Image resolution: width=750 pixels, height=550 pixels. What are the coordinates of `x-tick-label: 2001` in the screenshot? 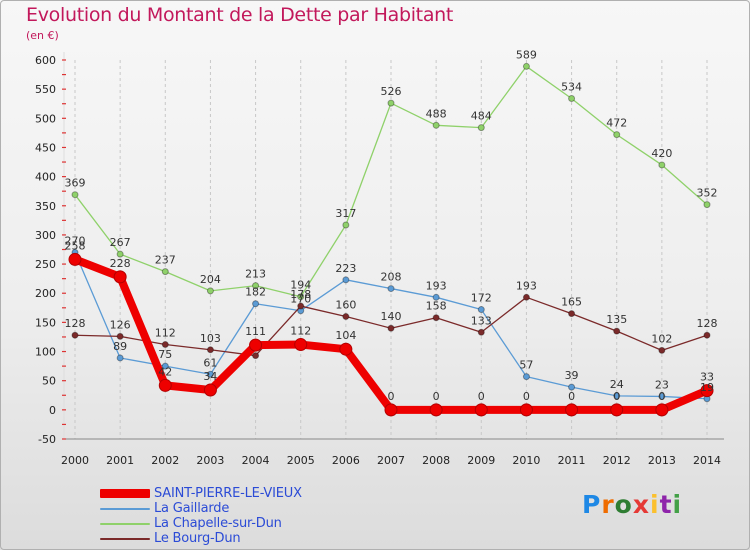 It's located at (120, 460).